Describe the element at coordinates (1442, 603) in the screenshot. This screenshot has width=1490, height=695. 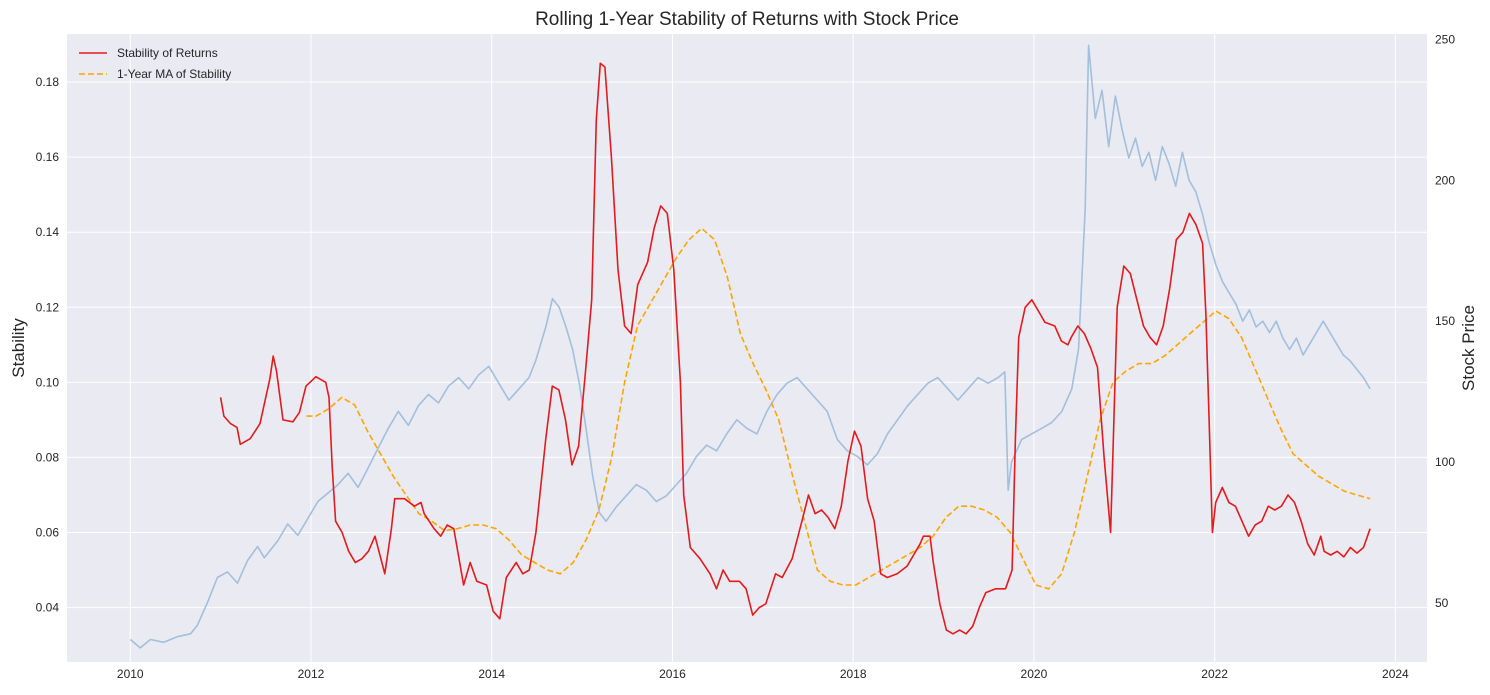
I see `y-tick-label-right: 50` at that location.